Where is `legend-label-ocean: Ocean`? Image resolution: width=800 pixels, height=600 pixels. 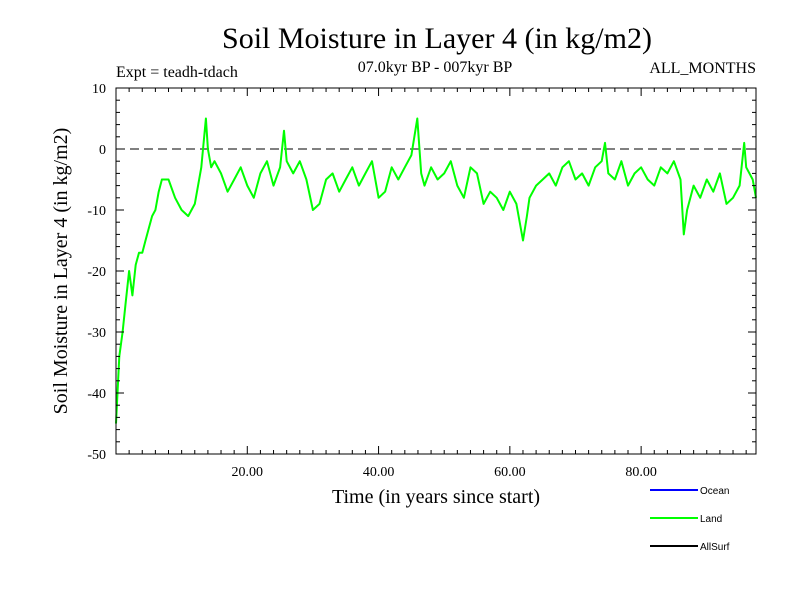 legend-label-ocean: Ocean is located at coordinates (714, 491).